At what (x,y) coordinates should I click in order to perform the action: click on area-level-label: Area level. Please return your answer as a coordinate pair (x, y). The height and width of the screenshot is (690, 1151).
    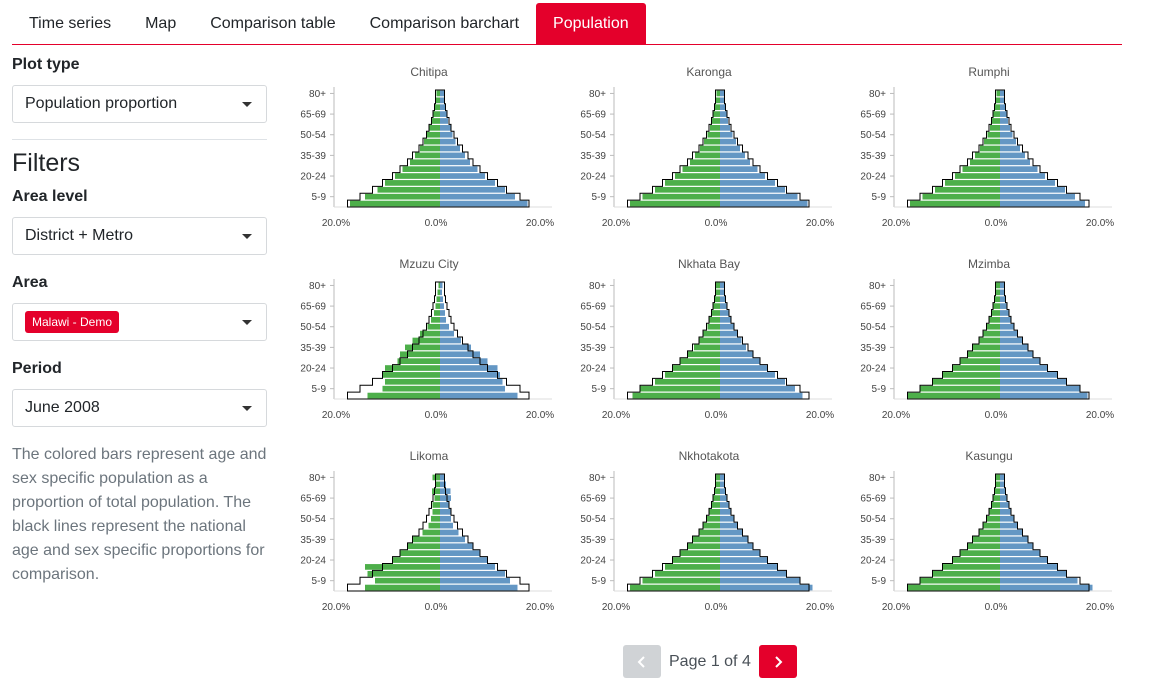
    Looking at the image, I should click on (50, 196).